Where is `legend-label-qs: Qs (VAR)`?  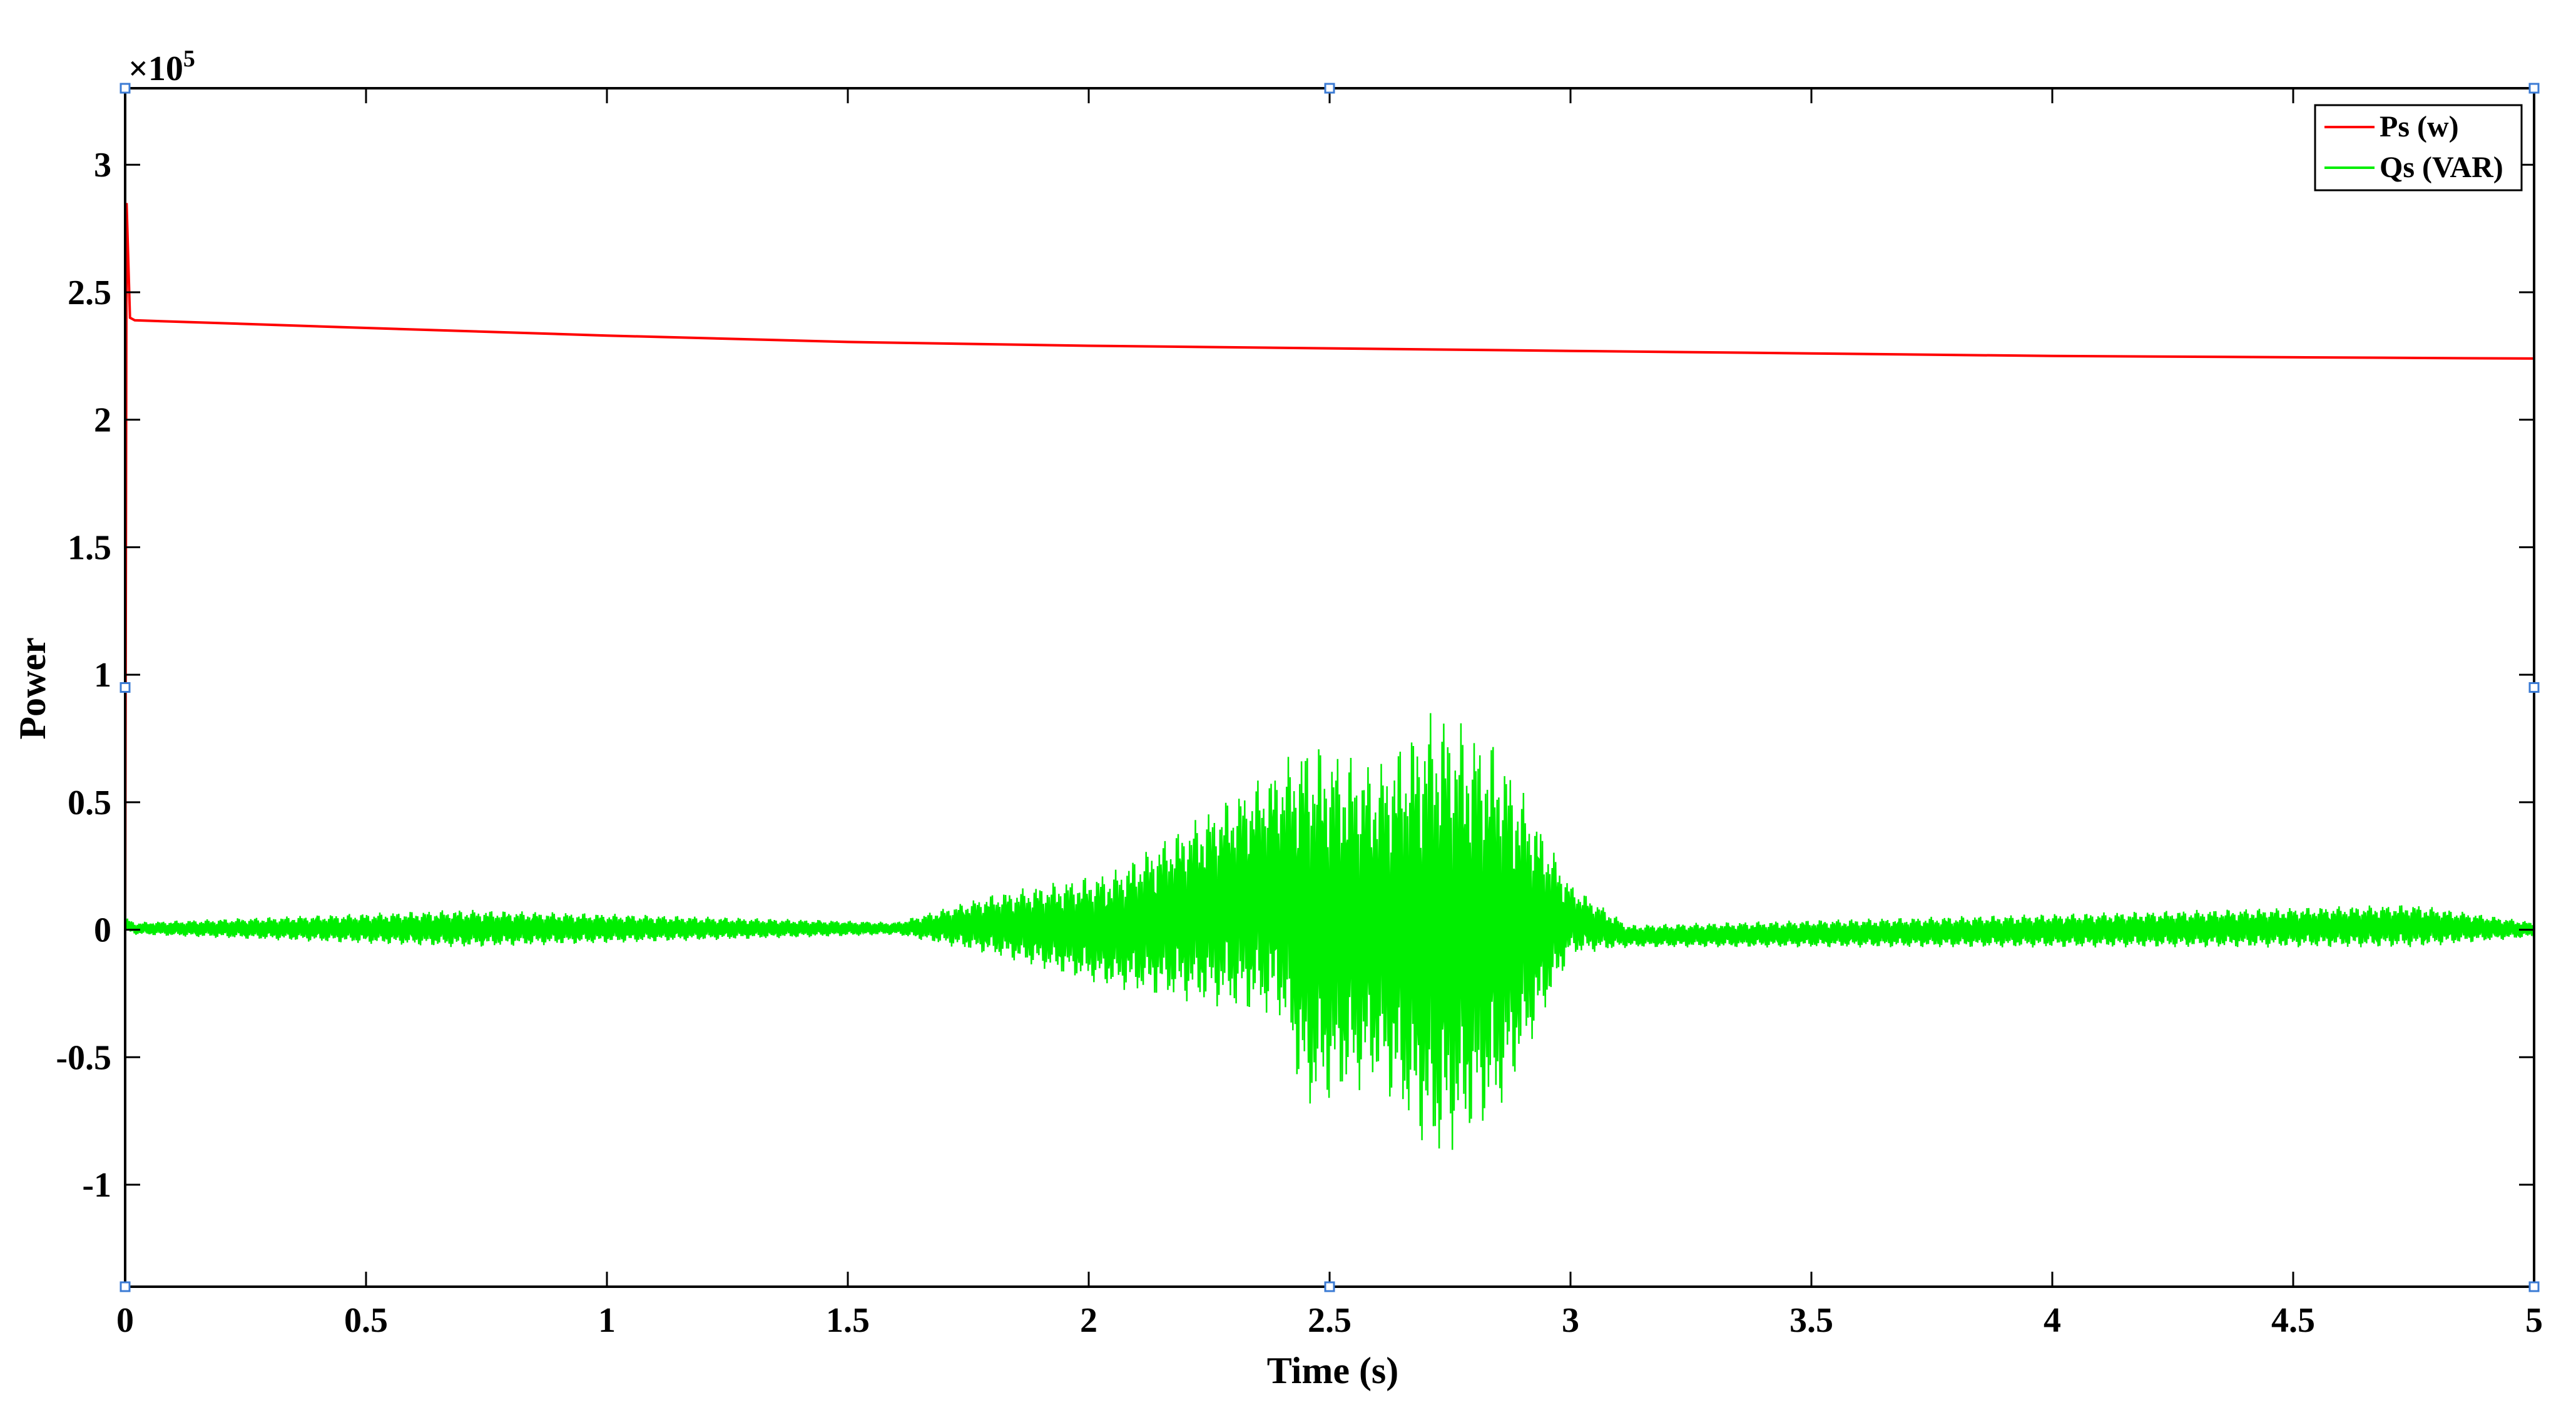 legend-label-qs: Qs (VAR) is located at coordinates (2442, 167).